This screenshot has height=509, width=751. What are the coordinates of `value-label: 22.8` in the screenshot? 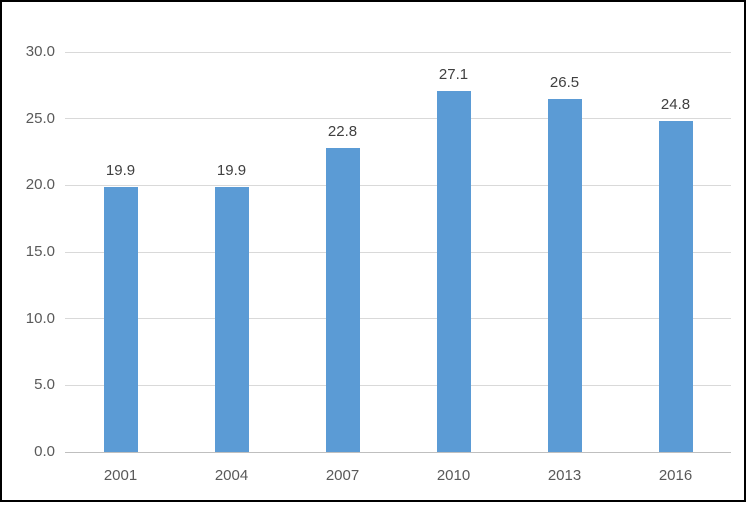 It's located at (342, 131).